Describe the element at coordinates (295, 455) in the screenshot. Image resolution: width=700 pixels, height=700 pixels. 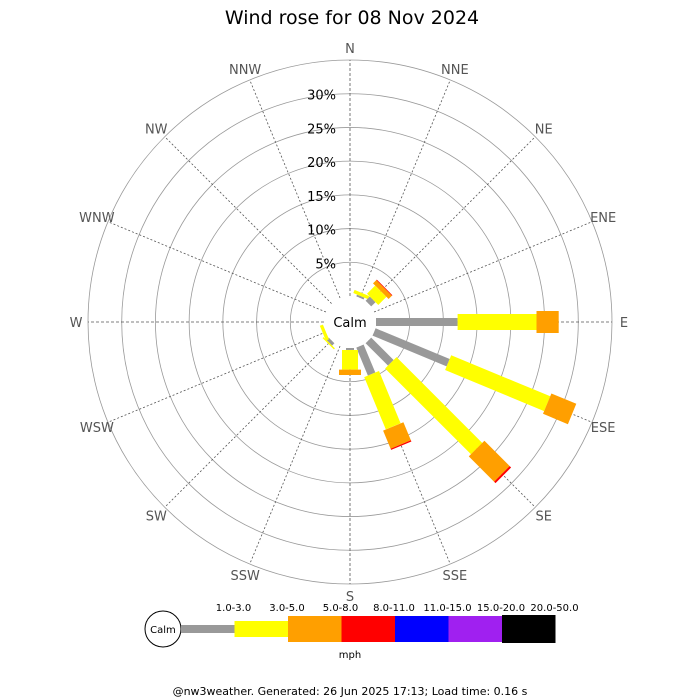
I see `grid-spoke-ssw` at that location.